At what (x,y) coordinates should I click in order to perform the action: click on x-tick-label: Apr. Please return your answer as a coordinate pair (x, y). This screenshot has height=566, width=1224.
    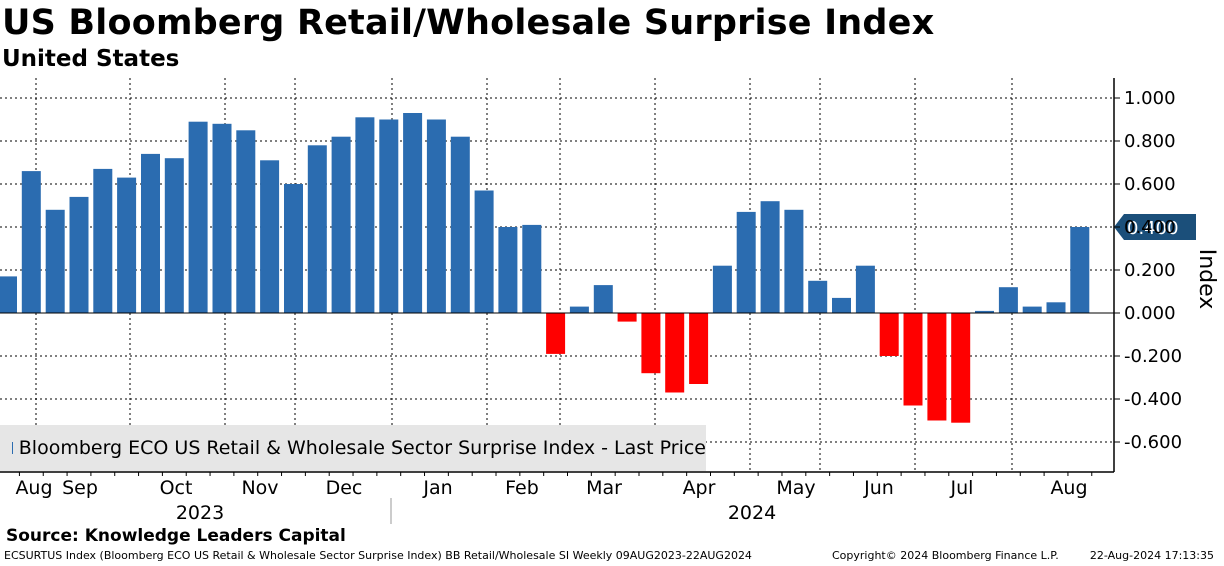
    Looking at the image, I should click on (699, 488).